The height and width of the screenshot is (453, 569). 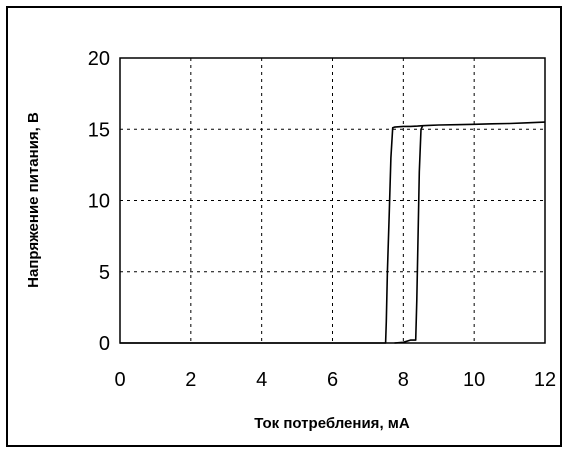 What do you see at coordinates (104, 344) in the screenshot?
I see `y-tick-label: 0` at bounding box center [104, 344].